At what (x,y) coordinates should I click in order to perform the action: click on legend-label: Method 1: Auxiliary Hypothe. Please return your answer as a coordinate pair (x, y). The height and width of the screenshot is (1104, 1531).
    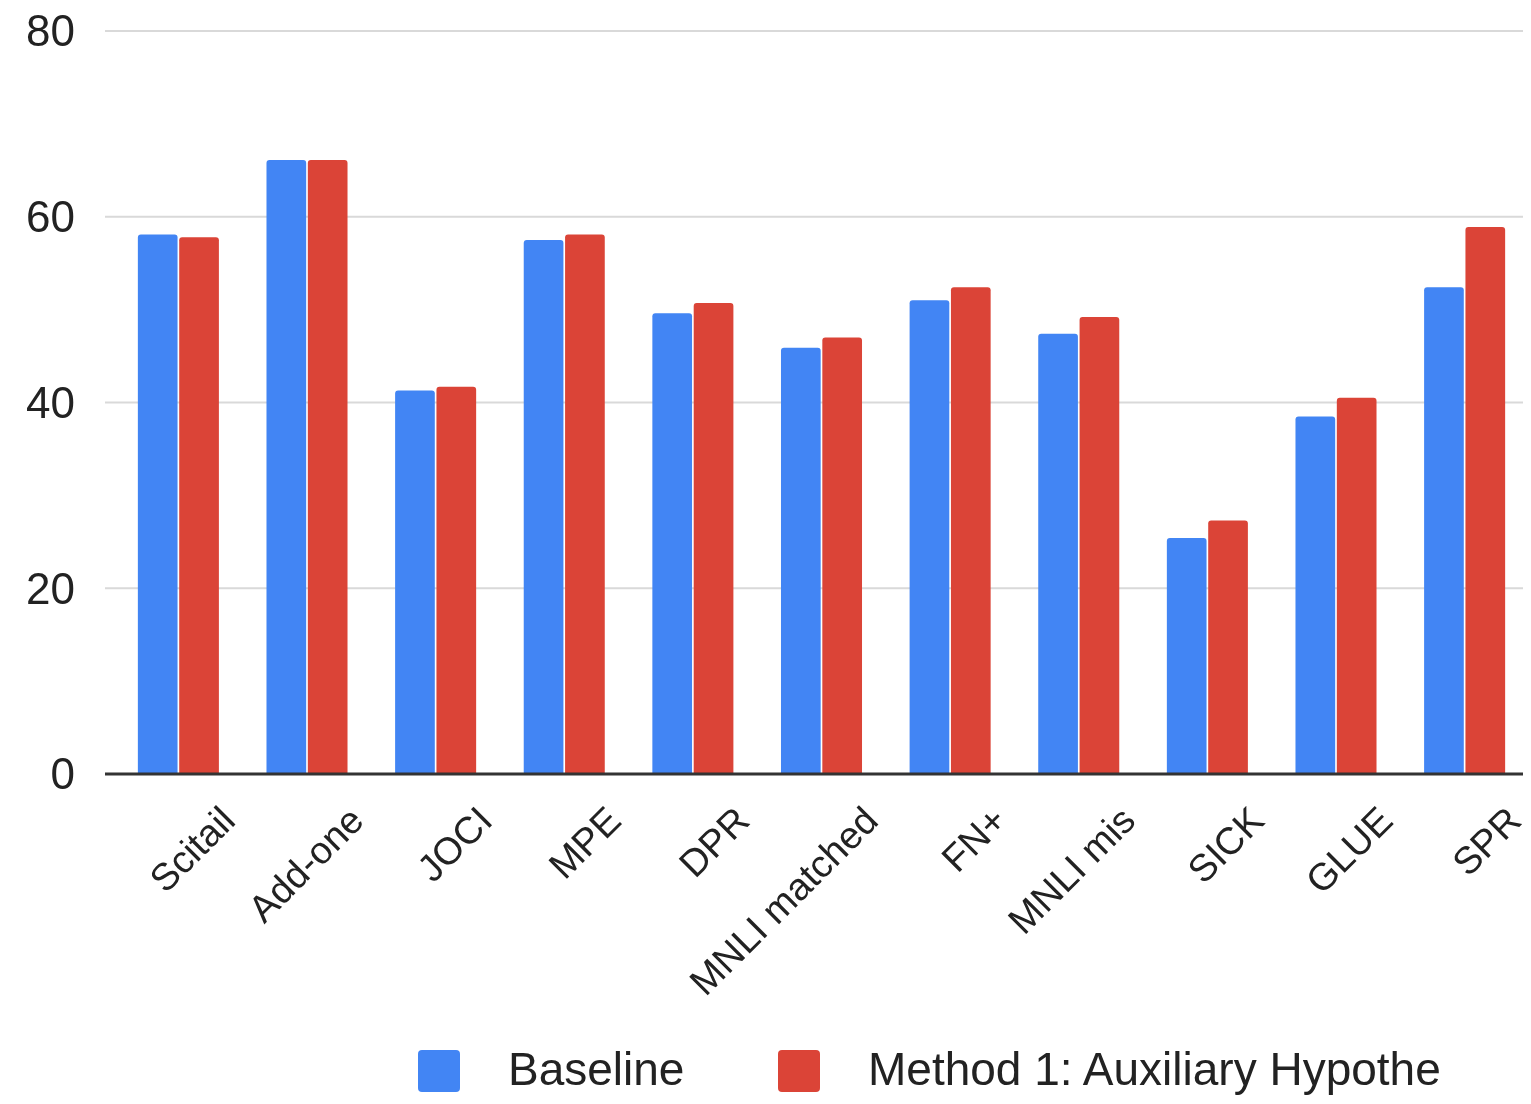
    Looking at the image, I should click on (1154, 1069).